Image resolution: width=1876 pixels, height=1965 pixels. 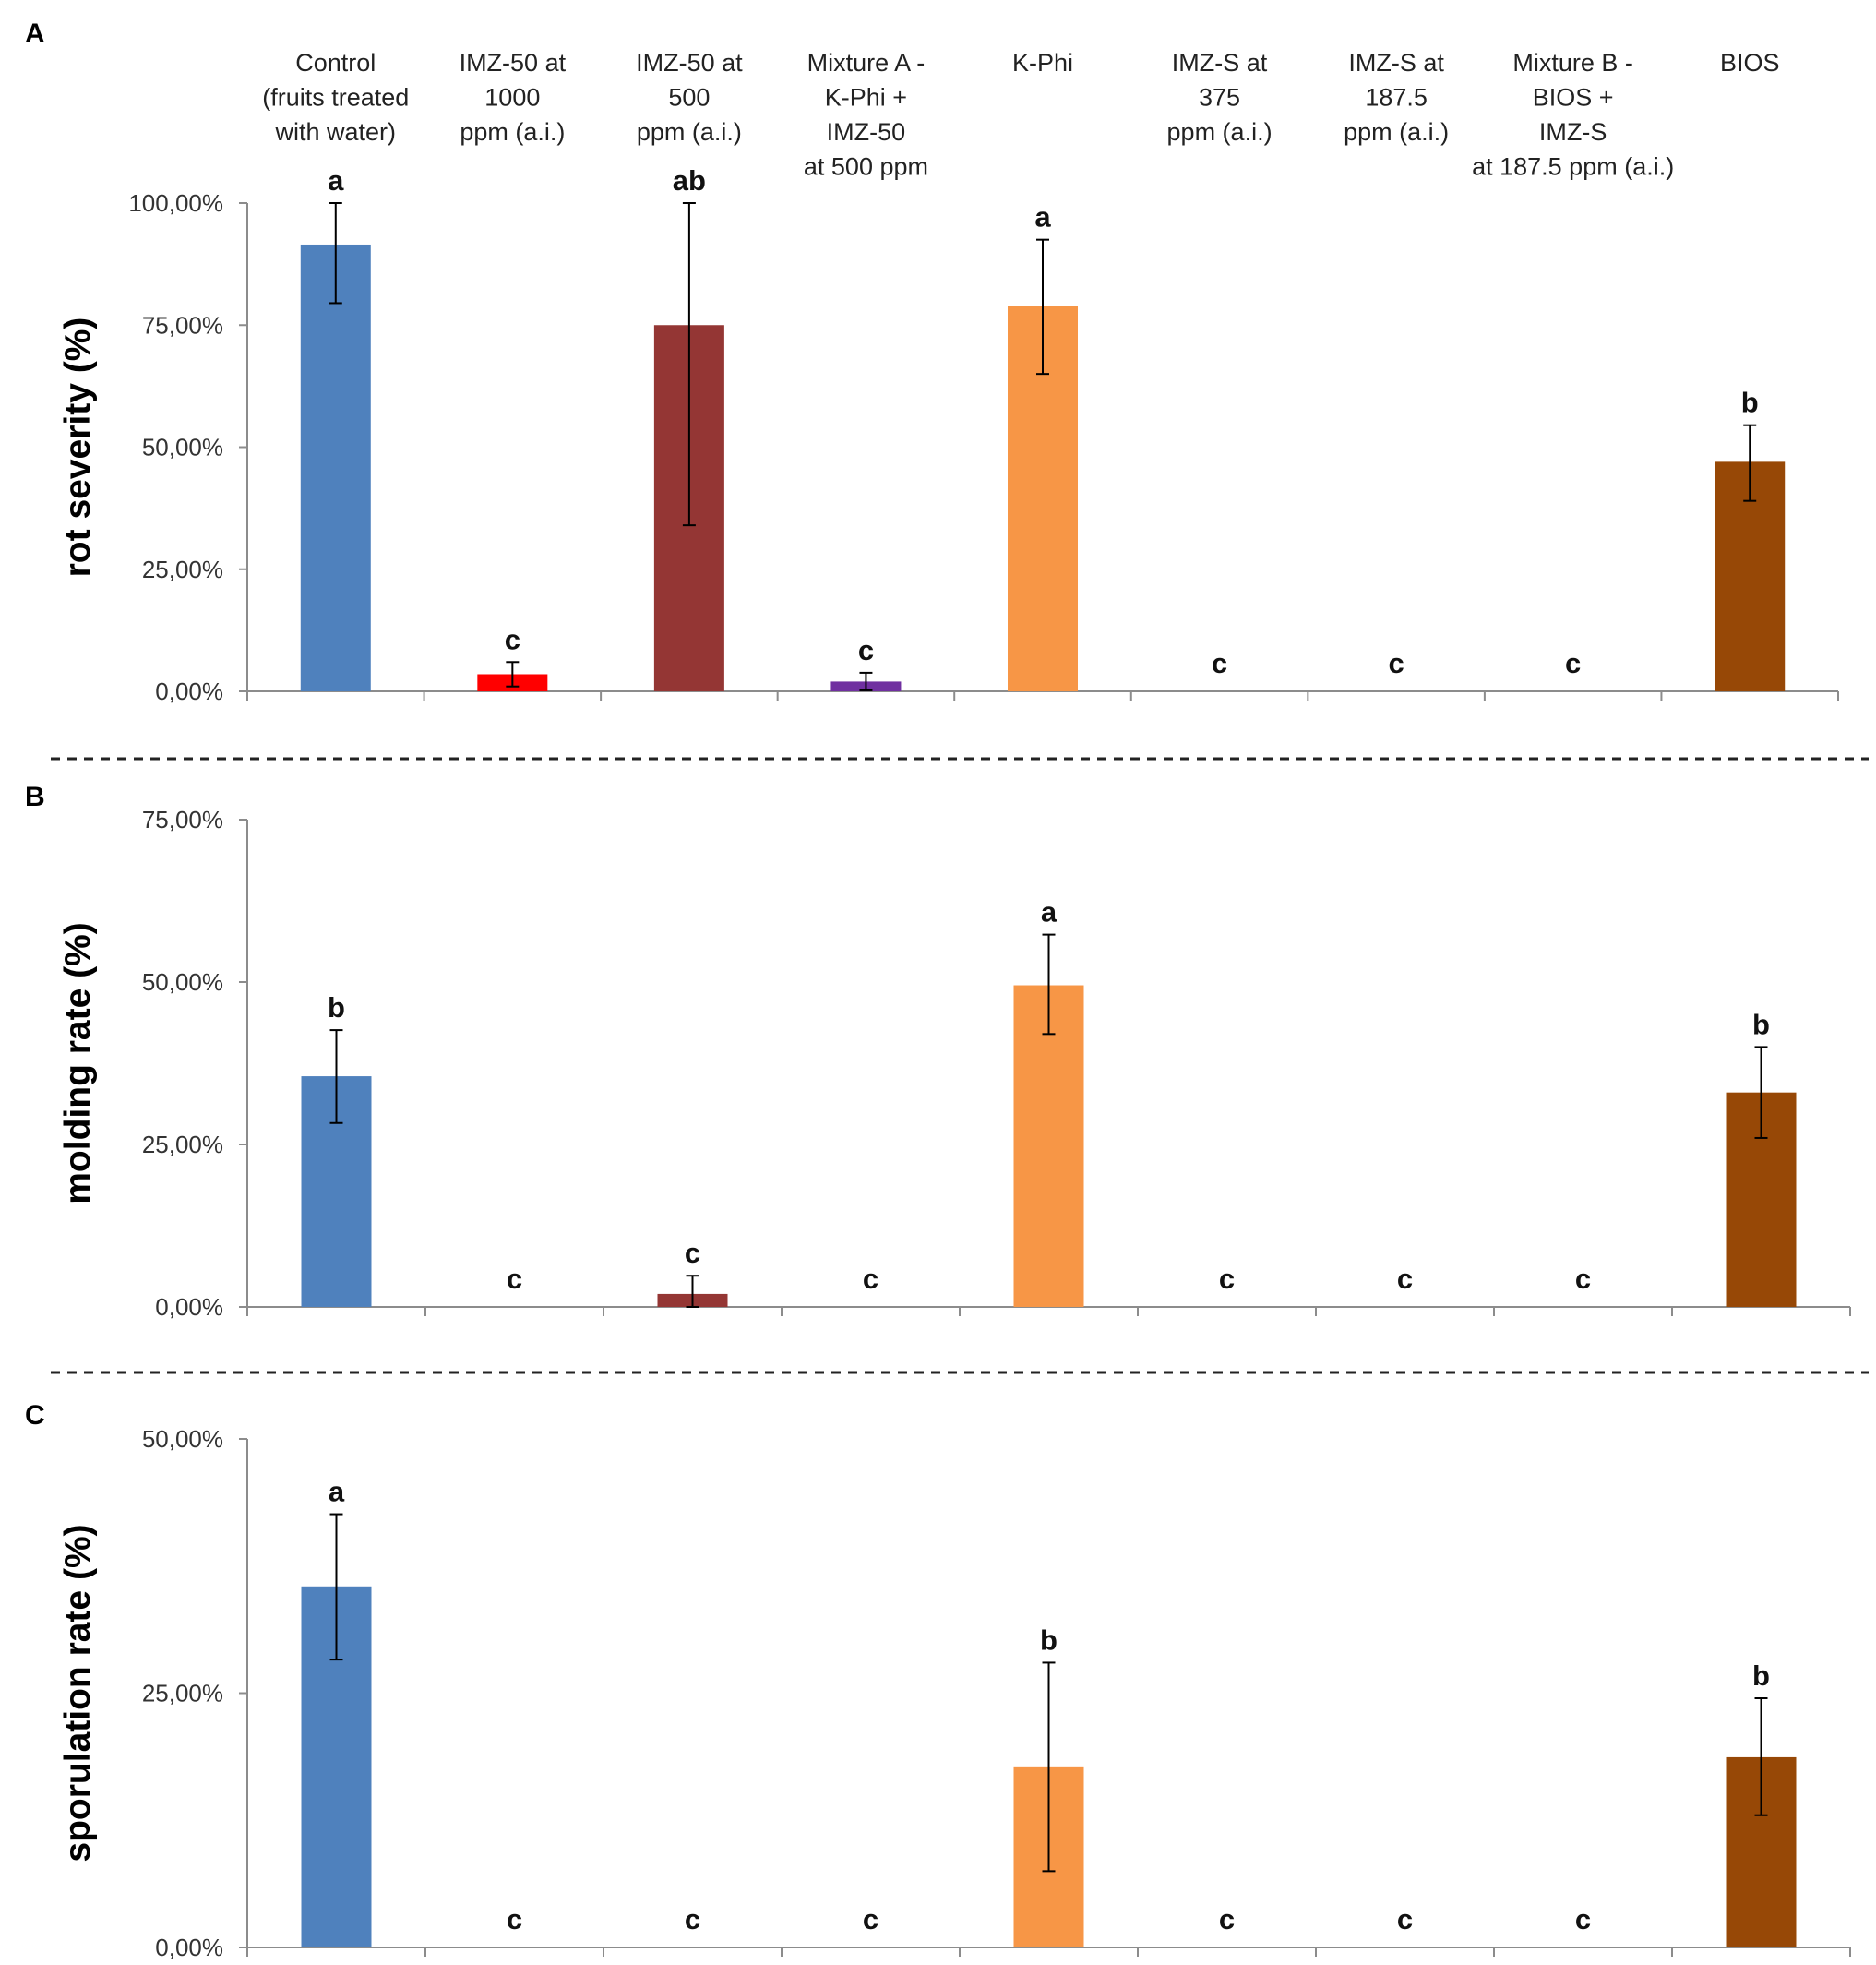 I want to click on category-label: Control, so click(x=335, y=63).